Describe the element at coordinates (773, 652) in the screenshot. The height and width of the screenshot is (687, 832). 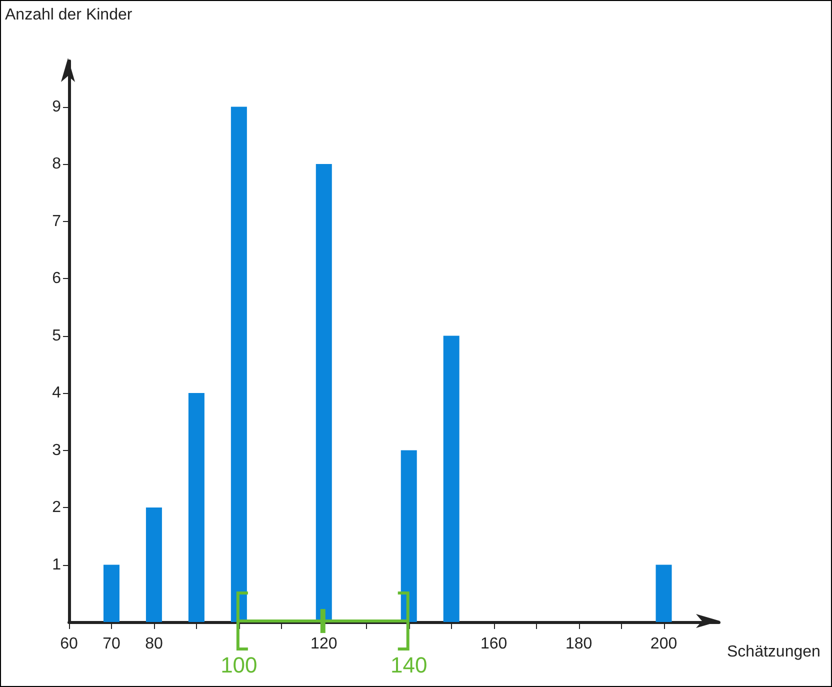
I see `x-axis-title: Schätzungen` at that location.